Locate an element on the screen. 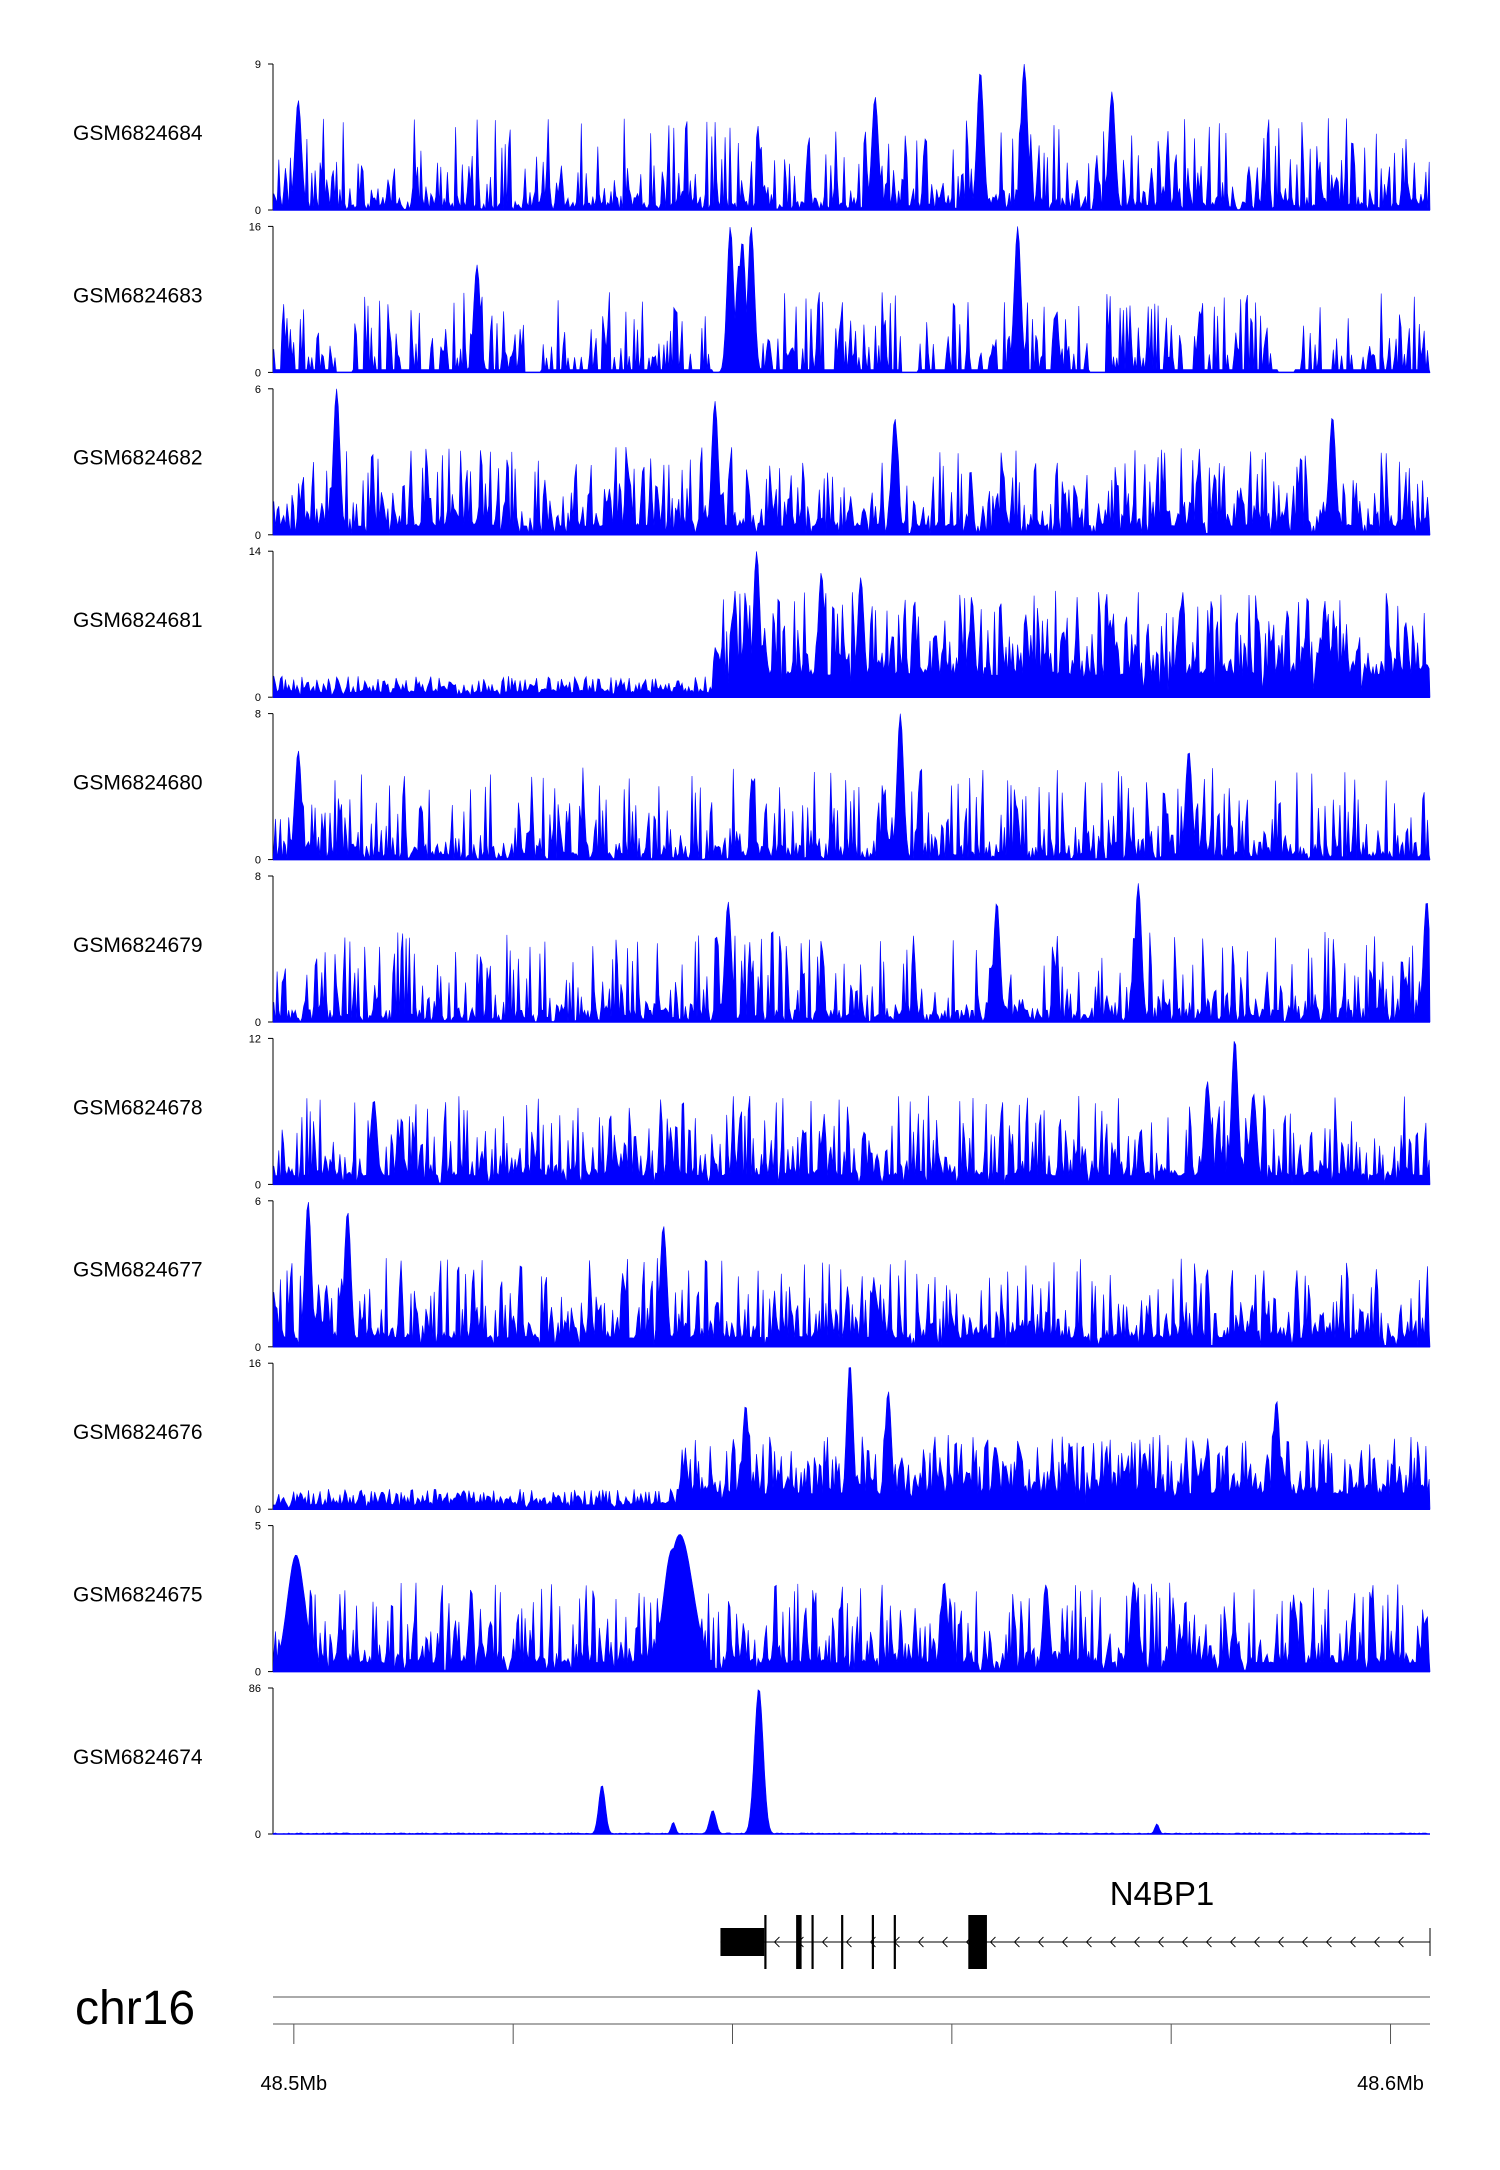 This screenshot has width=1500, height=2170. chromosome-name: chr16 is located at coordinates (135, 2008).